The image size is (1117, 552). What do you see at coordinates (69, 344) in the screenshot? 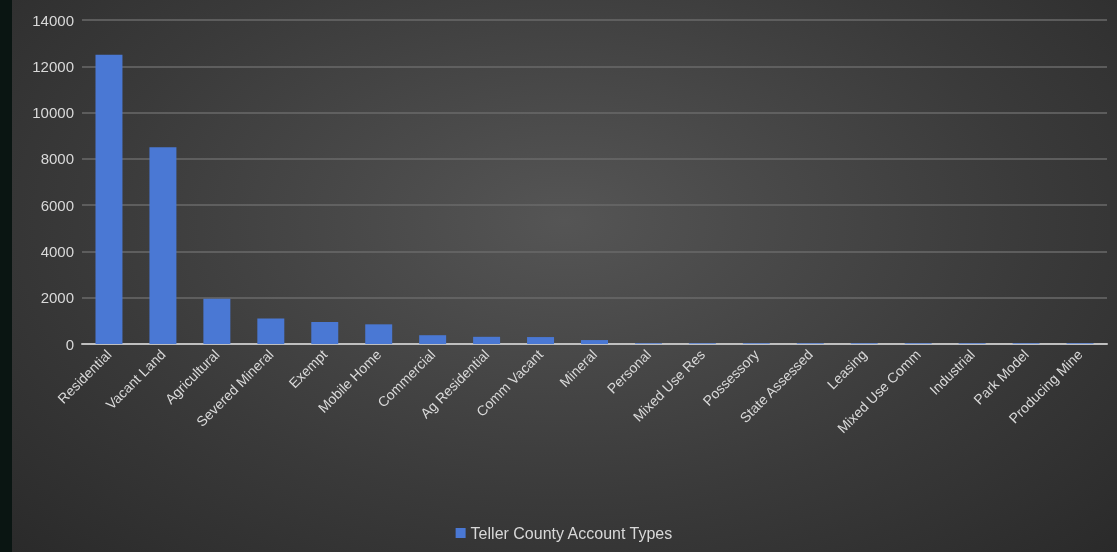
I see `y-tick-label: 0` at bounding box center [69, 344].